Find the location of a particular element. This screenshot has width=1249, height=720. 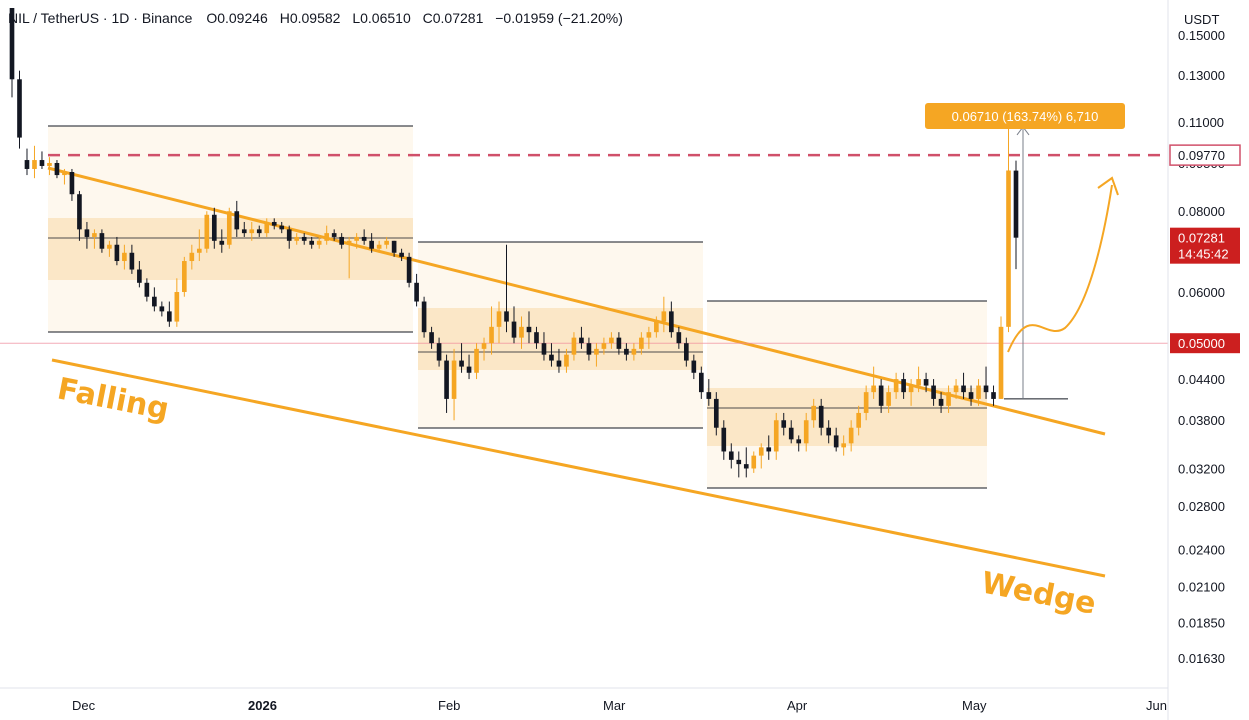

price-tick-0: 0.15000 is located at coordinates (1201, 35).